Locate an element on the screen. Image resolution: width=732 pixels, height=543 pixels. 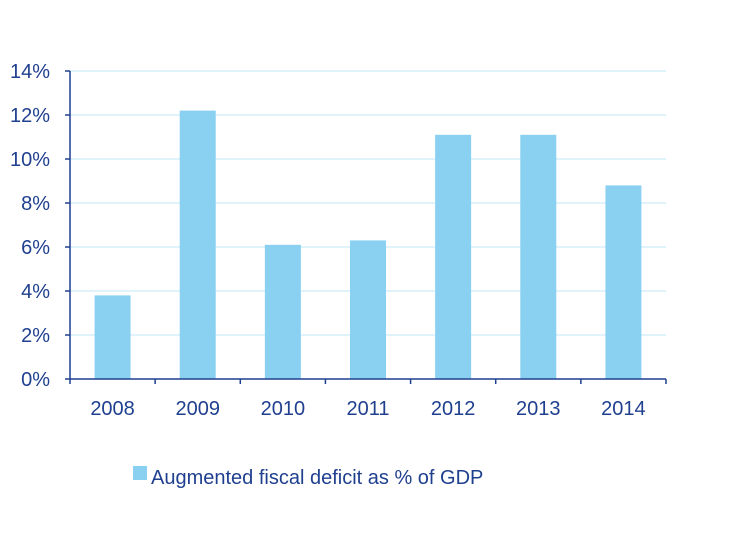
x-tick-label: 2008 is located at coordinates (112, 409).